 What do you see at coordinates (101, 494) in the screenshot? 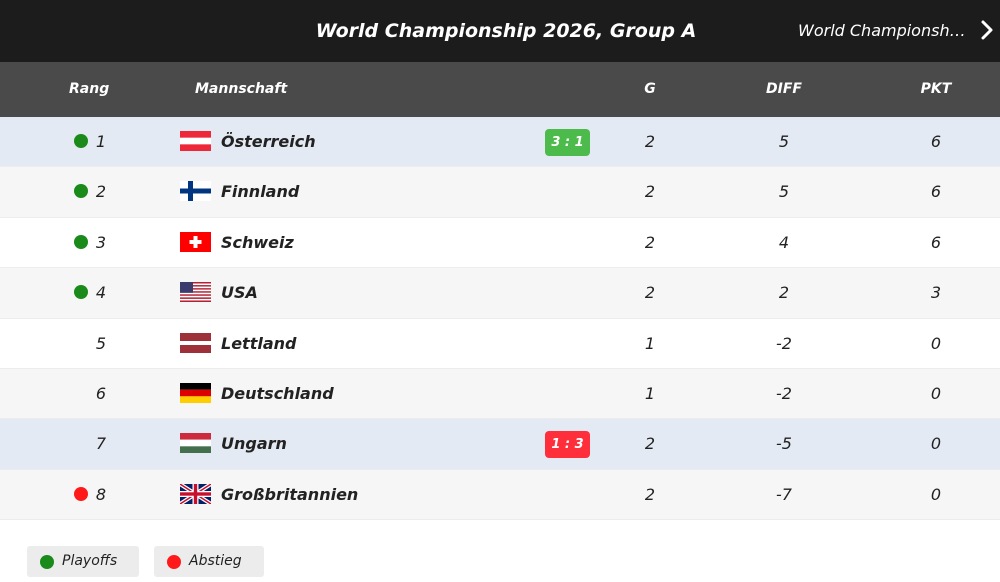
I see `rank-cell: 8` at bounding box center [101, 494].